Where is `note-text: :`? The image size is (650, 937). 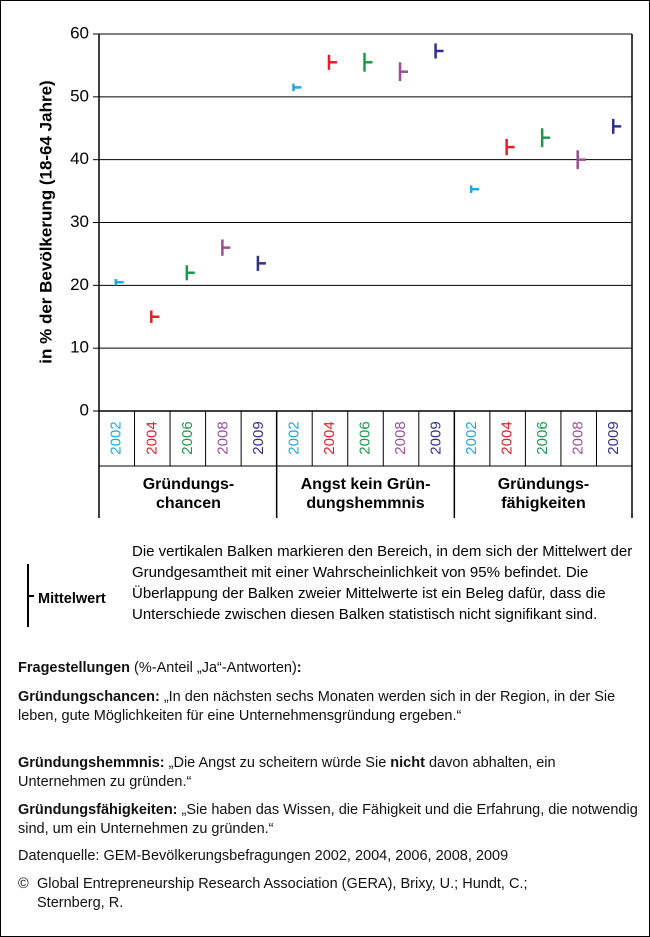 note-text: : is located at coordinates (299, 668).